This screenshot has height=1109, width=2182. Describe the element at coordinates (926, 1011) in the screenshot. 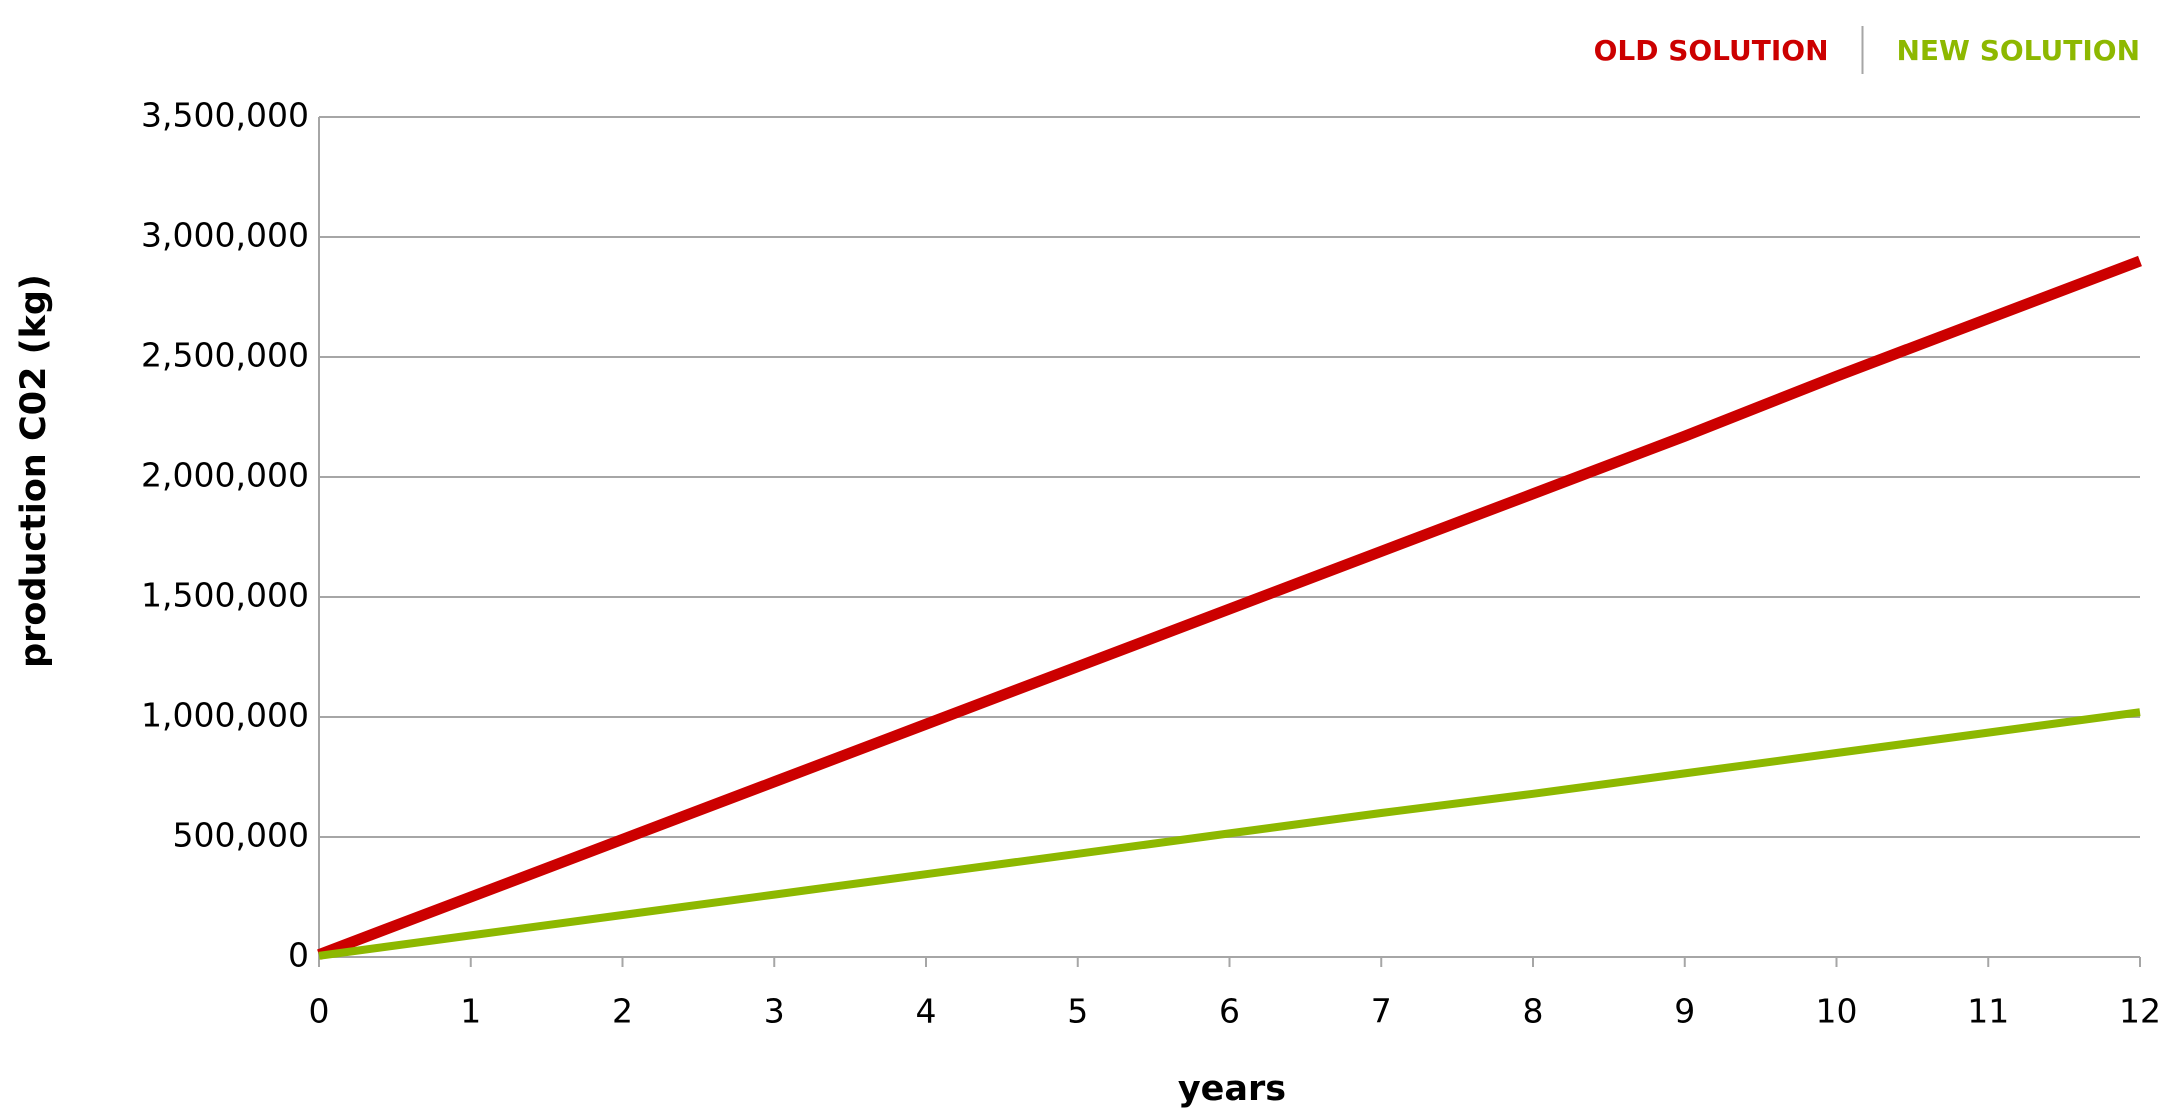

I see `x-tick-label: 4` at that location.